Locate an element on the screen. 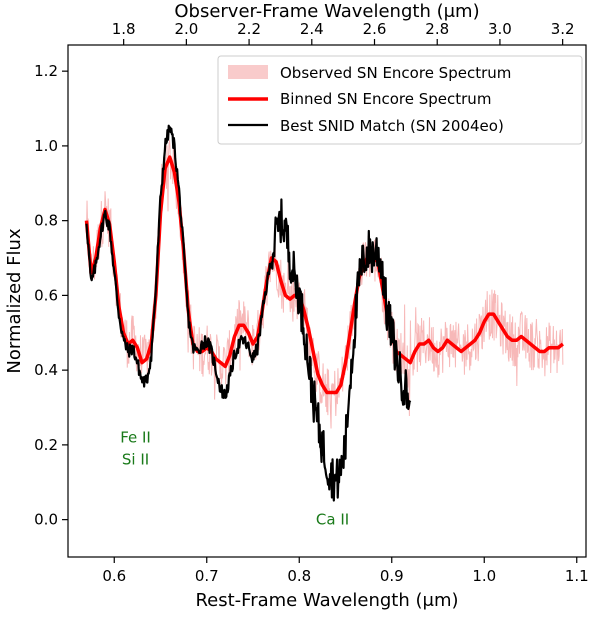 The height and width of the screenshot is (631, 598). x2-tick-label: 3.2 is located at coordinates (563, 29).